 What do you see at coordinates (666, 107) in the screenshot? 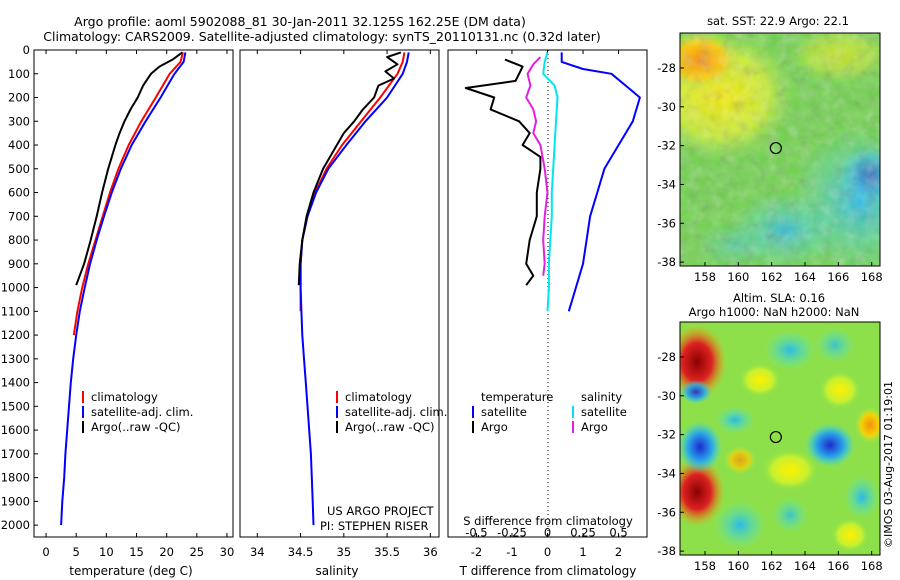
I see `lat-tick-label: -30` at bounding box center [666, 107].